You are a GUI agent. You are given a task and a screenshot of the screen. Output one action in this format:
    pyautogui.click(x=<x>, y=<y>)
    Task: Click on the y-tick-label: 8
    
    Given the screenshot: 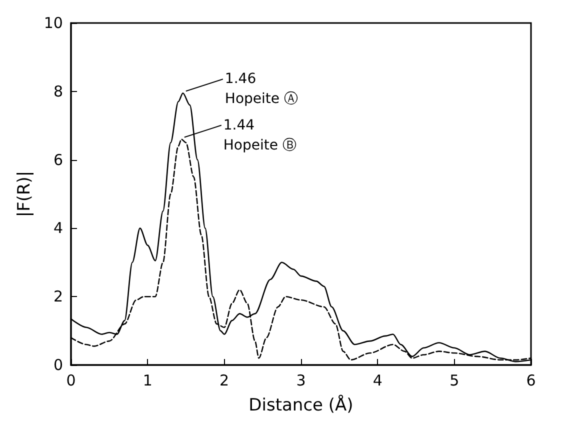 What is the action you would take?
    pyautogui.click(x=58, y=91)
    